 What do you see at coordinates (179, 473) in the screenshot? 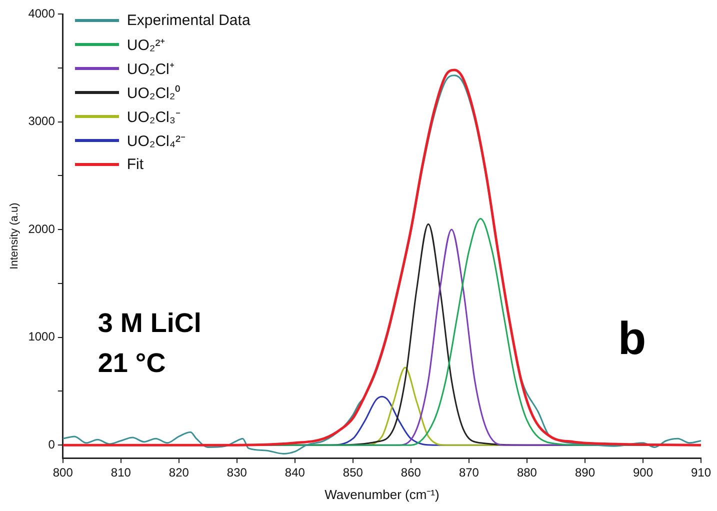
I see `x-tick-label: 820` at bounding box center [179, 473].